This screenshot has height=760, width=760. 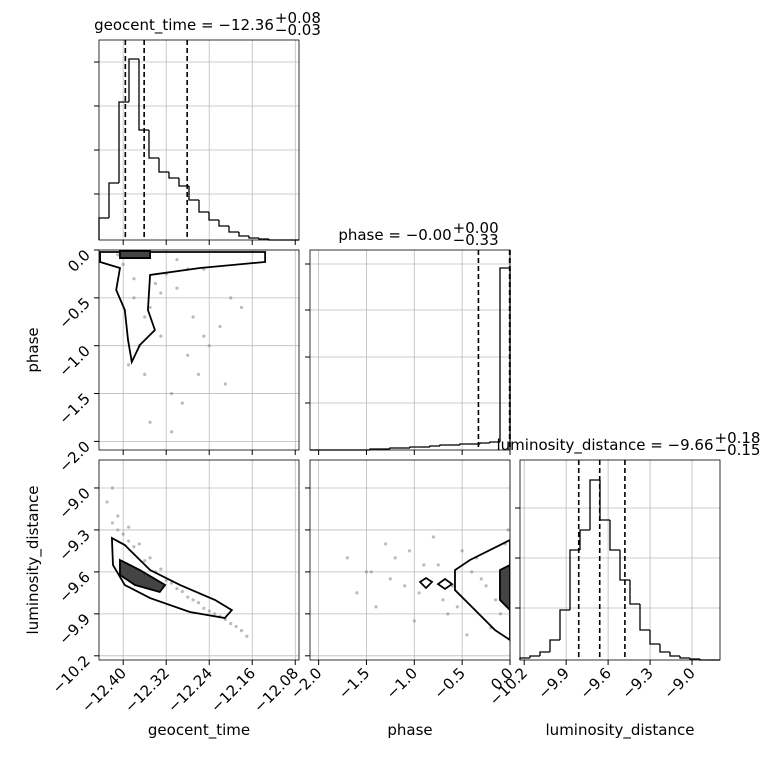 I want to click on y-tick-label: −9.9, so click(x=74, y=629).